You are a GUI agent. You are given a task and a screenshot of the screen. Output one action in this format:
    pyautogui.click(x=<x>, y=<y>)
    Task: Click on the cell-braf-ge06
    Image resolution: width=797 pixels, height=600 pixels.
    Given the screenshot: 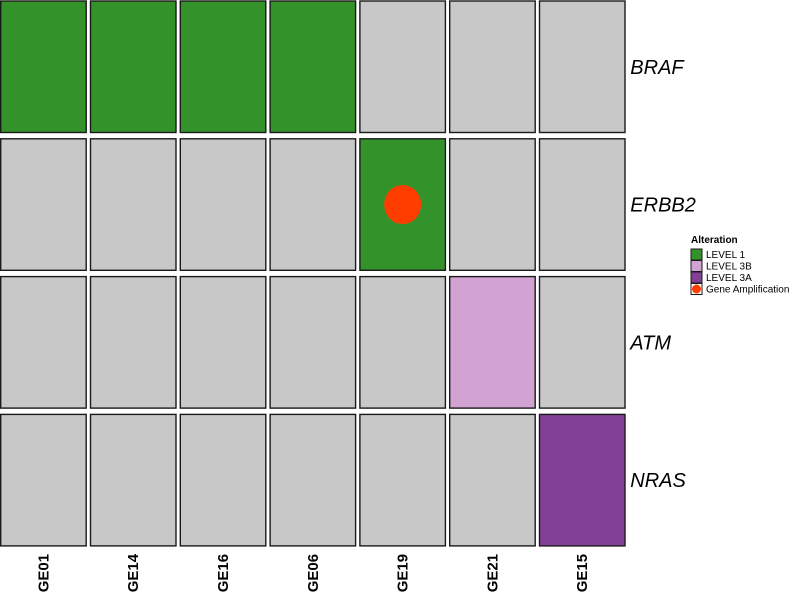 What is the action you would take?
    pyautogui.click(x=313, y=67)
    